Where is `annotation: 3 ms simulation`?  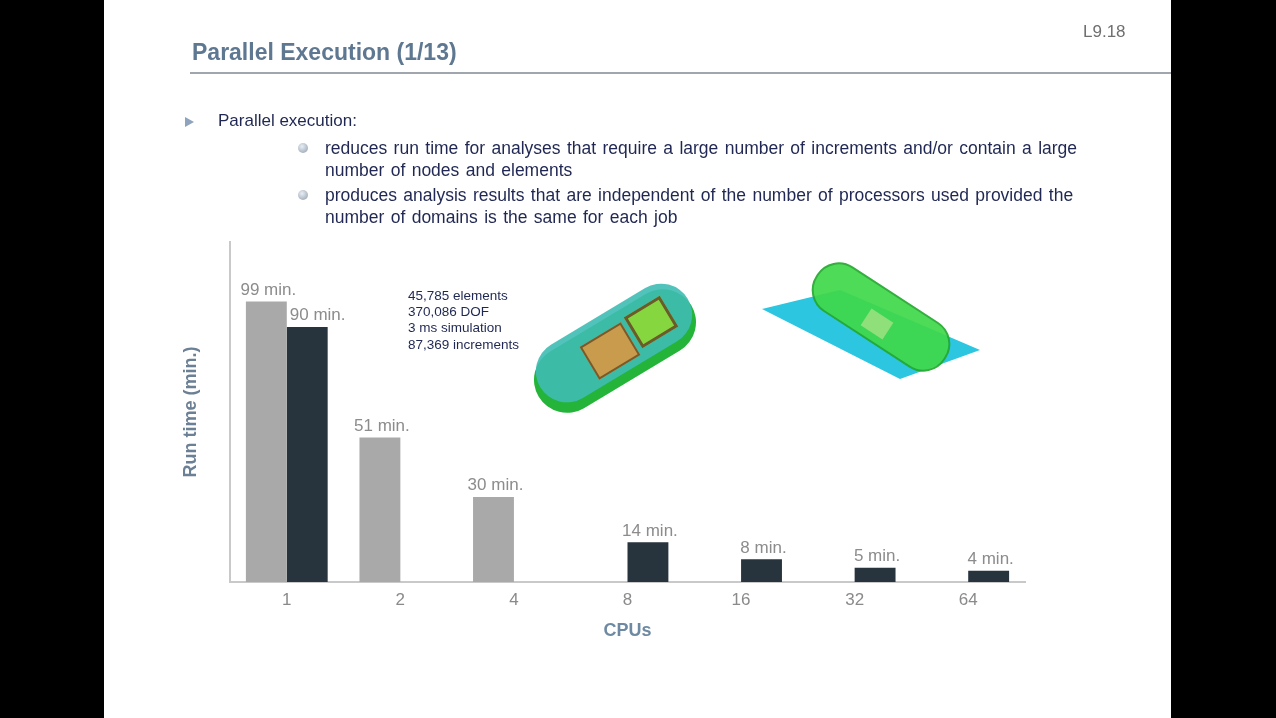 annotation: 3 ms simulation is located at coordinates (455, 328).